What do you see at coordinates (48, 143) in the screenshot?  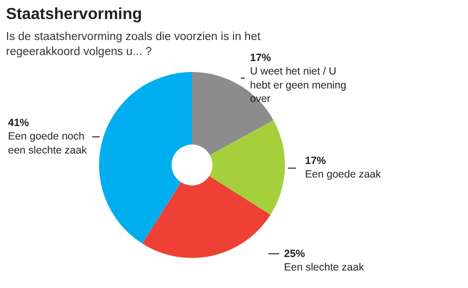 I see `slice-label: Een goede noch een slechte zaak` at bounding box center [48, 143].